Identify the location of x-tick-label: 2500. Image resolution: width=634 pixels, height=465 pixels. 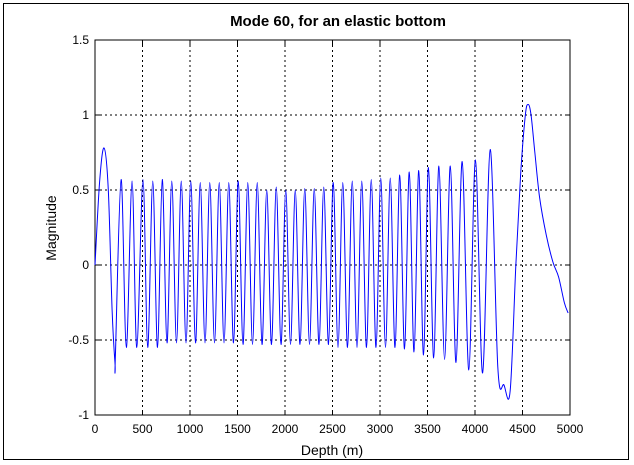
(332, 429).